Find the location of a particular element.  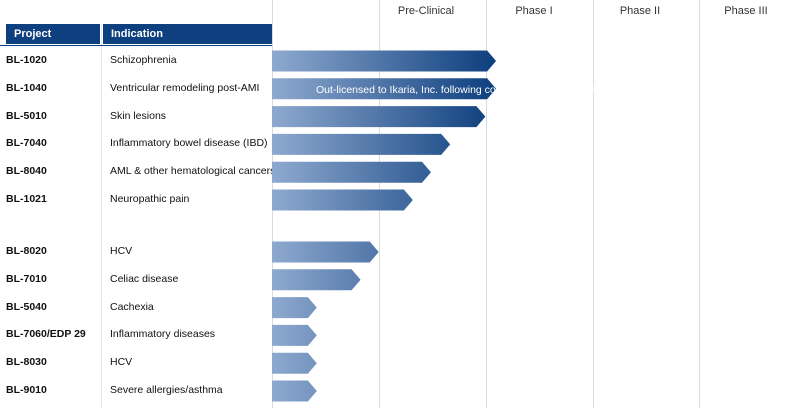

indication-label: Schizophrenia is located at coordinates (143, 60).